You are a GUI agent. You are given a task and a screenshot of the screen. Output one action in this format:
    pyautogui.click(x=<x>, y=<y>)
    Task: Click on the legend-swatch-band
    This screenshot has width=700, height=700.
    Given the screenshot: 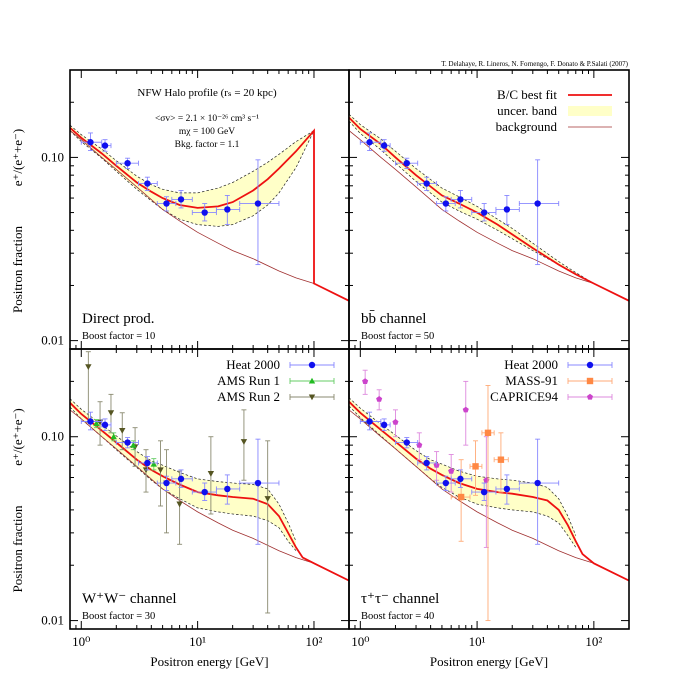 What is the action you would take?
    pyautogui.click(x=590, y=111)
    